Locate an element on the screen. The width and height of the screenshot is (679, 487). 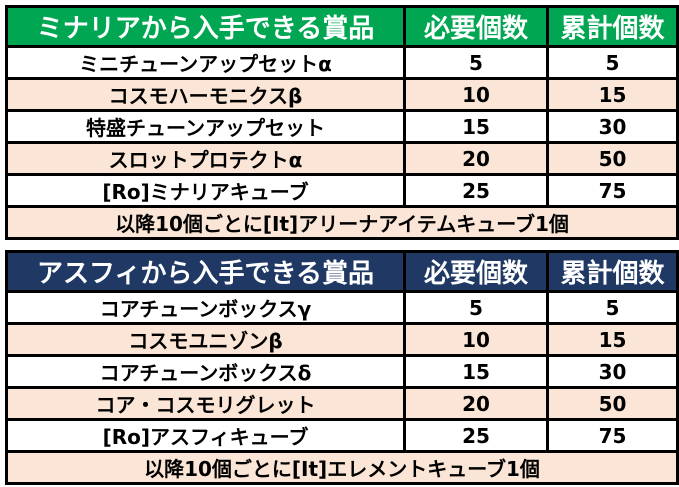
asphy-header-row: アスフィから入手できる賞品 必要個数 累計個数 is located at coordinates (342, 271).